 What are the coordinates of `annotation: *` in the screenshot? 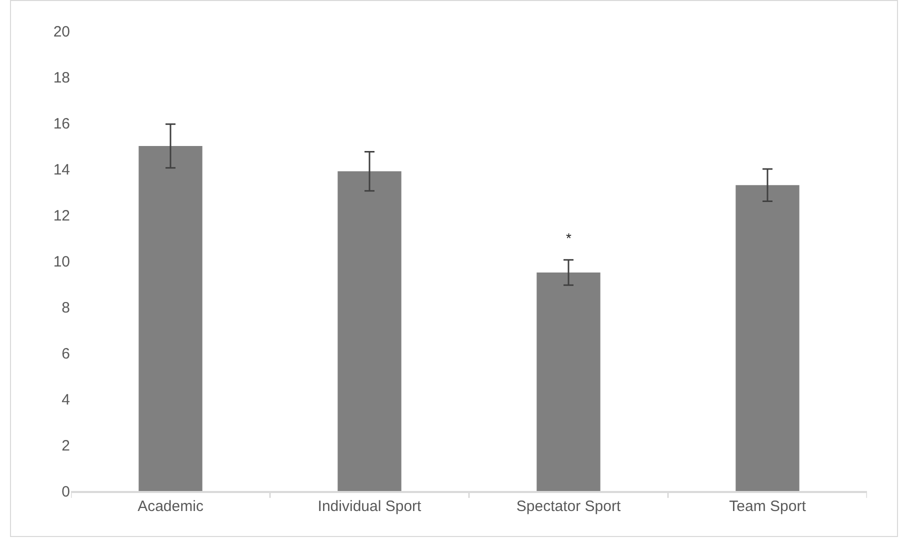 It's located at (569, 238).